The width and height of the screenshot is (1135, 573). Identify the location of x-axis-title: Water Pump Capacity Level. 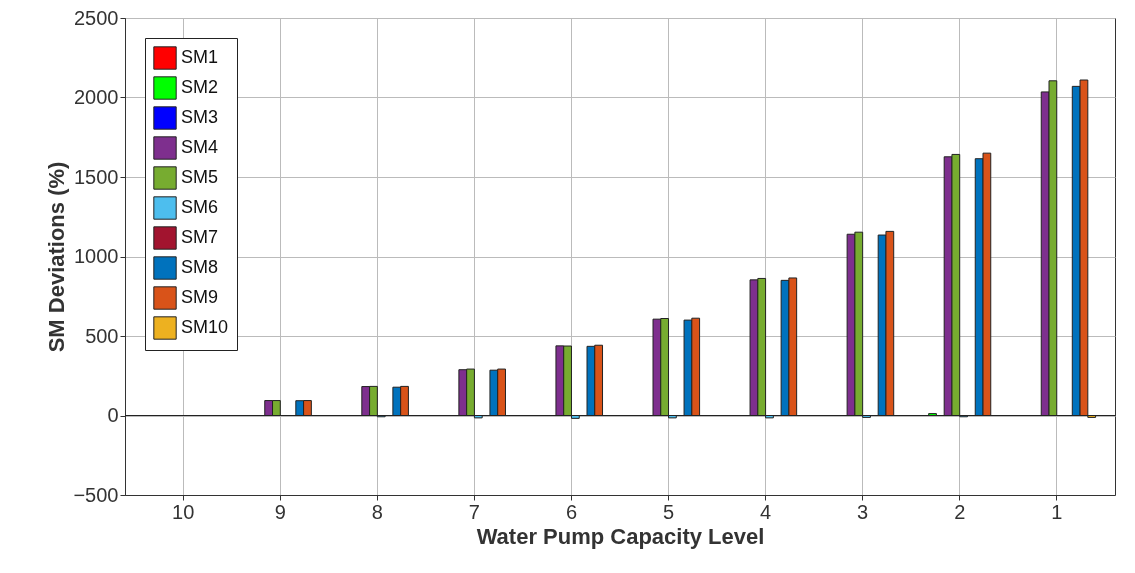
(620, 536).